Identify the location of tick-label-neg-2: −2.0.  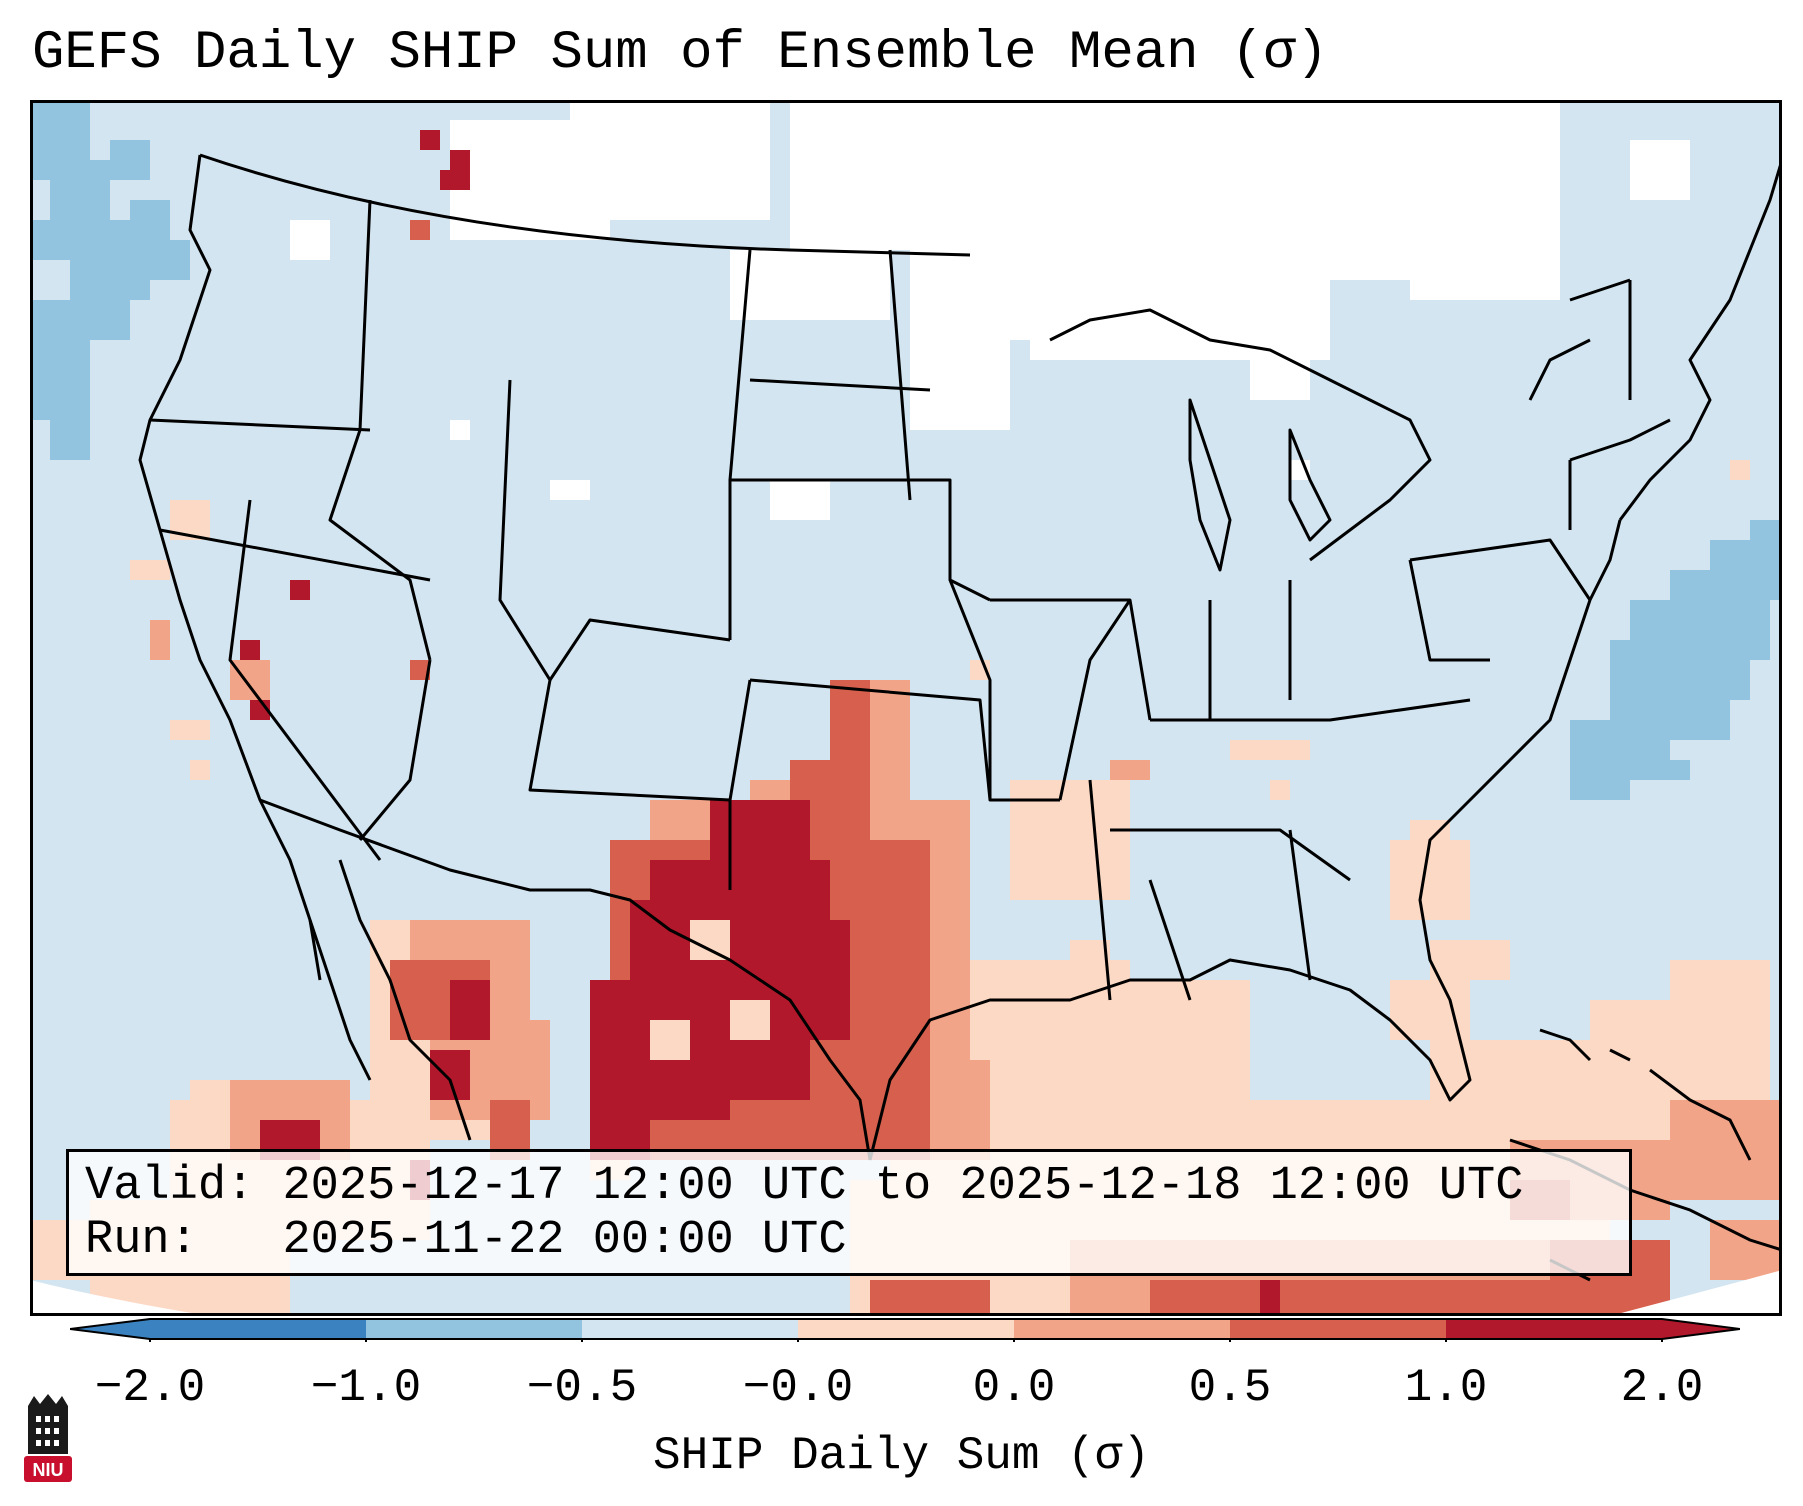
(150, 1388).